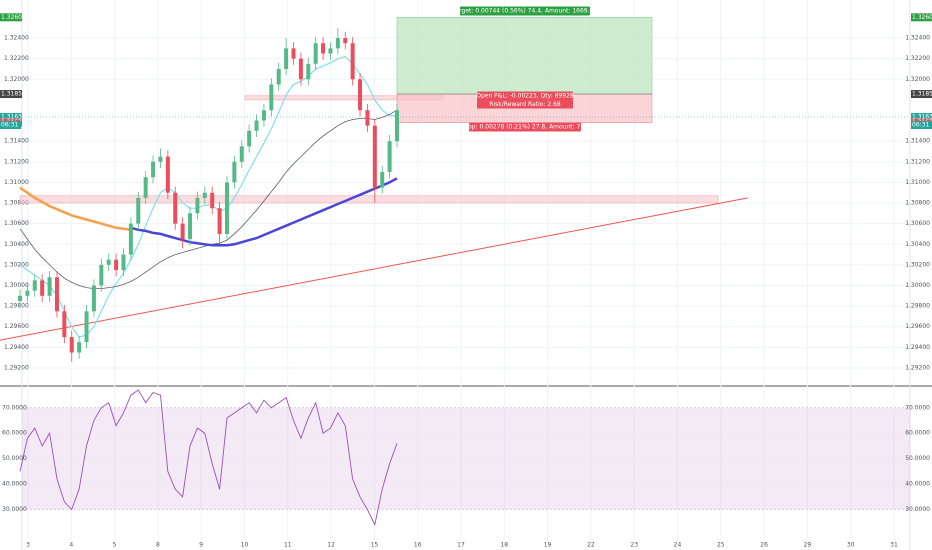 Image resolution: width=932 pixels, height=550 pixels. I want to click on pnl-label: Open P&L: -0.00223, Qty: 89928, so click(525, 96).